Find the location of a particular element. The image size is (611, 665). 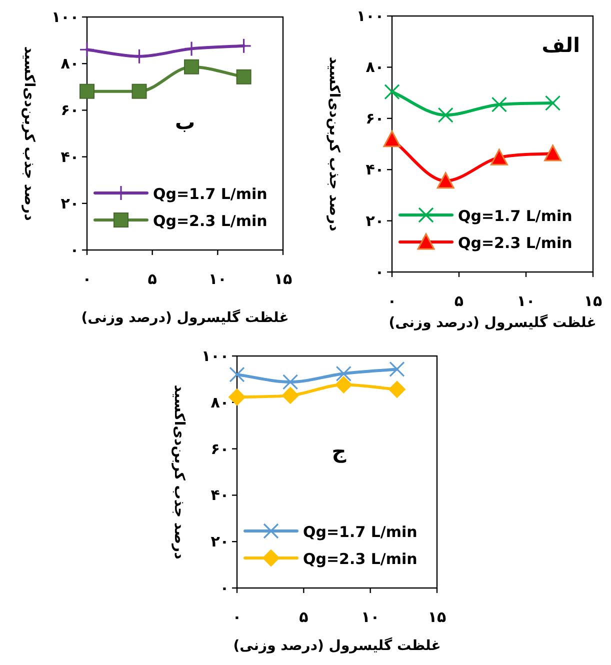

annotation: ب is located at coordinates (185, 122).